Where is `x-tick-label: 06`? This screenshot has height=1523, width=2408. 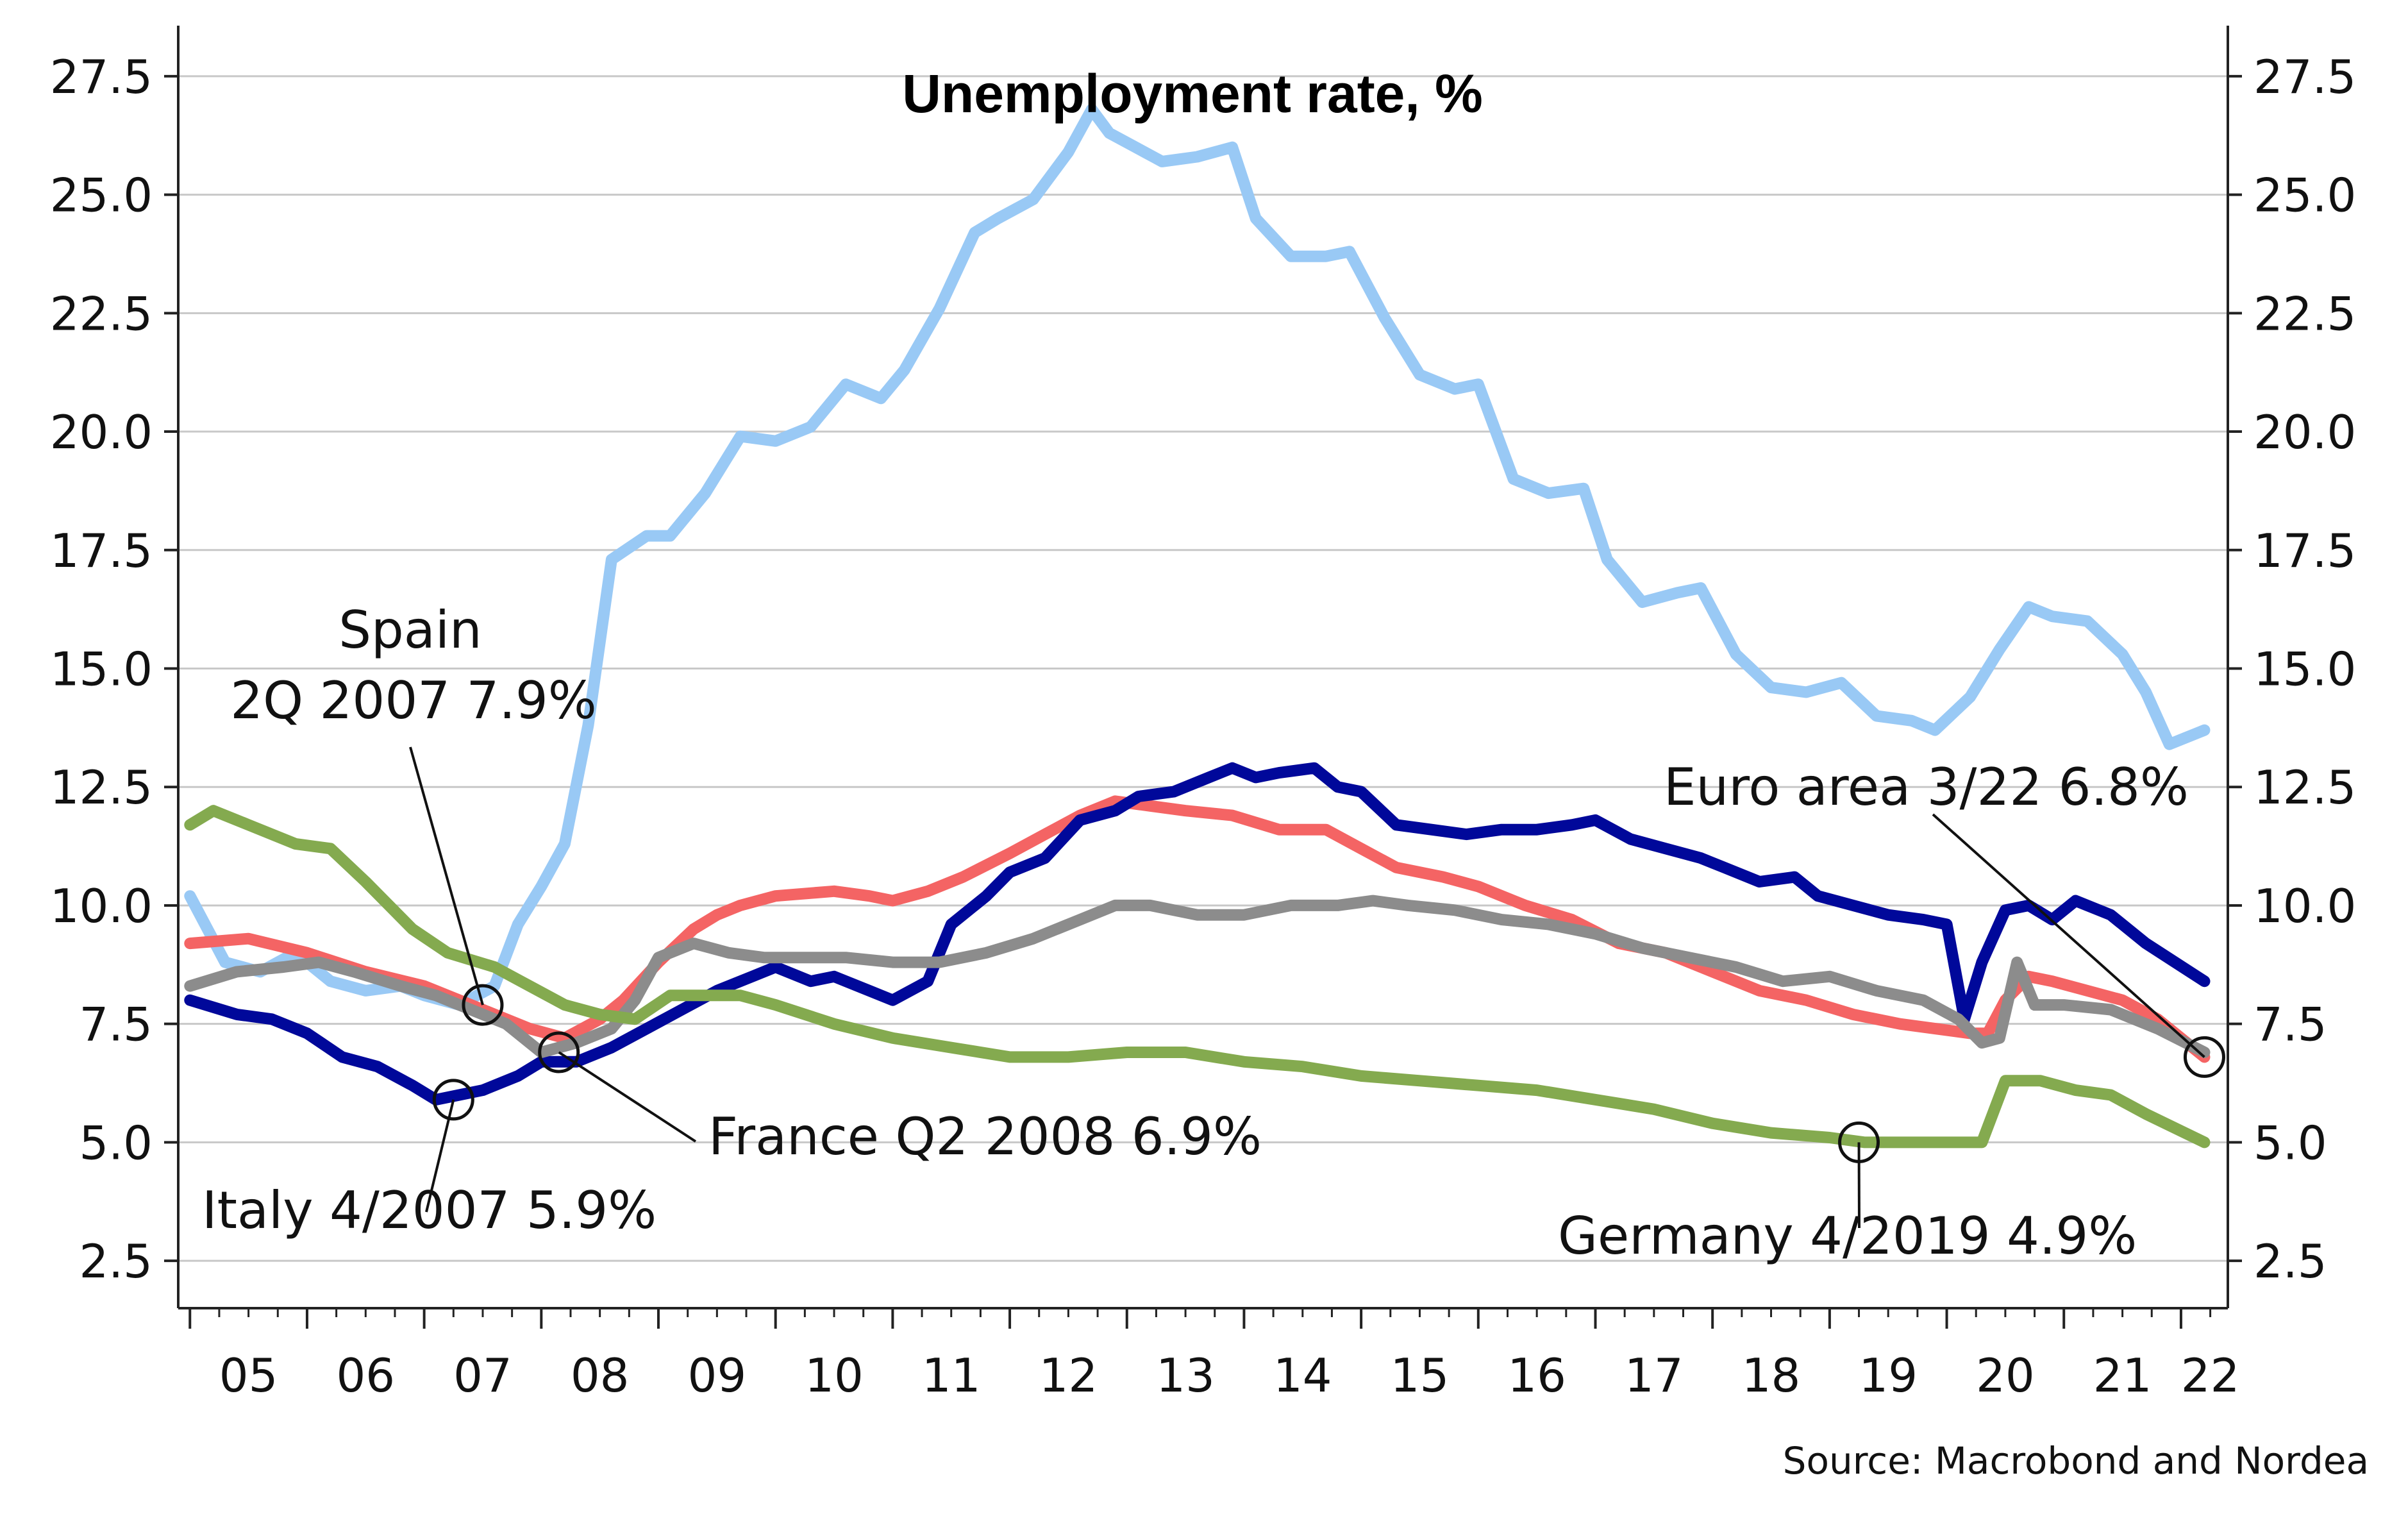
x-tick-label: 06 is located at coordinates (365, 1375).